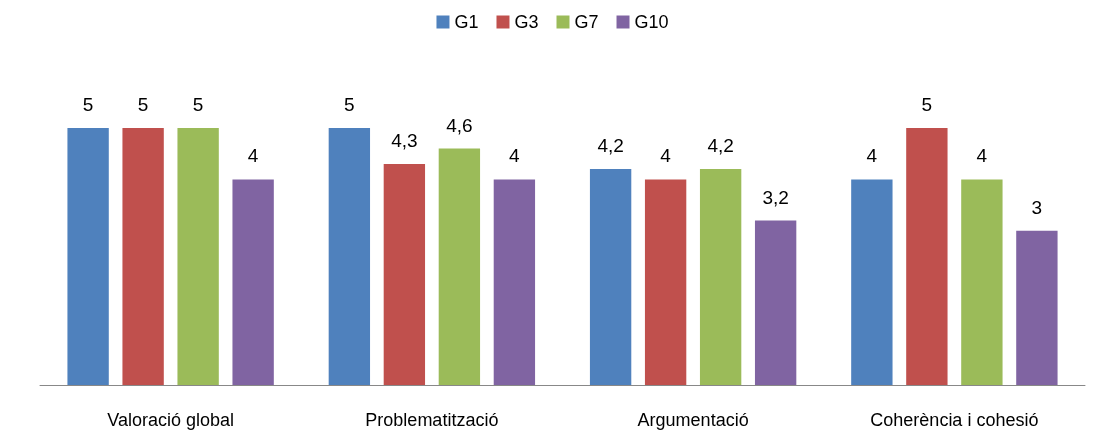 The image size is (1105, 441). What do you see at coordinates (954, 420) in the screenshot?
I see `x-tick-label: Coherència i cohesió` at bounding box center [954, 420].